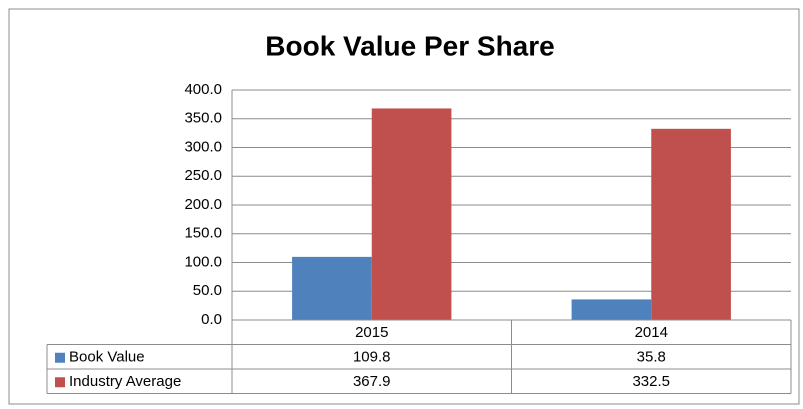 The image size is (803, 409). I want to click on y-tick-label: 50.0, so click(207, 290).